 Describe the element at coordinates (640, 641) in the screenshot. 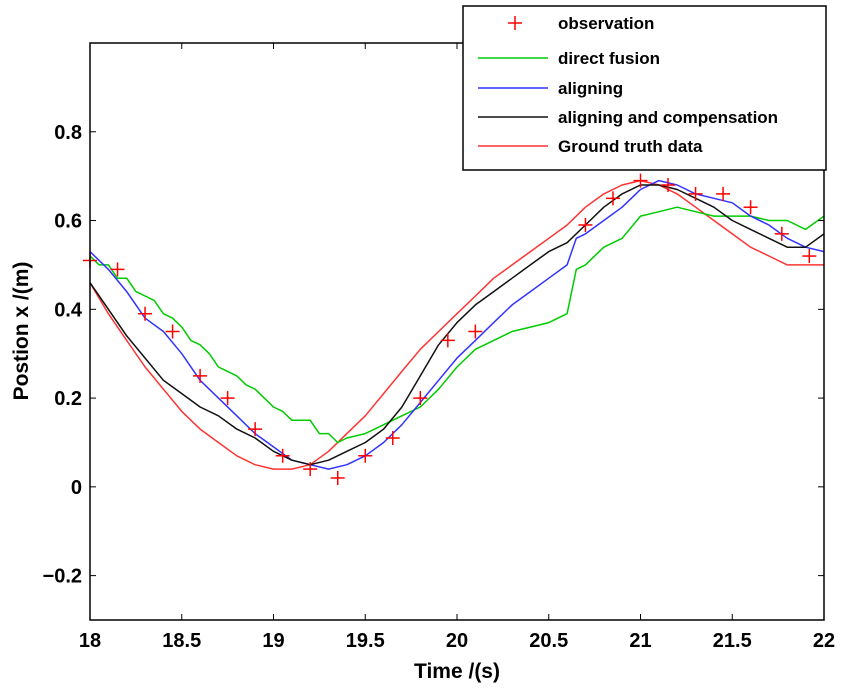

I see `x-tick-label: 21` at that location.